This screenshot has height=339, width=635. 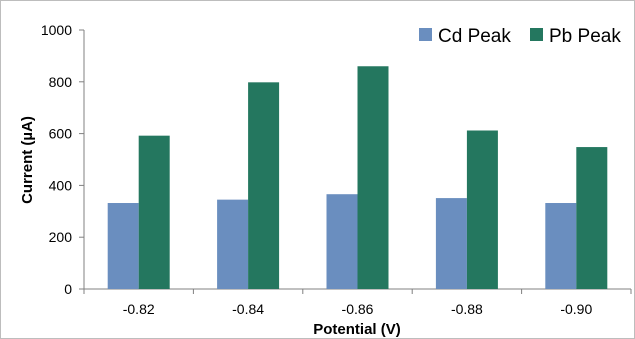 I want to click on y-tick-label: 200, so click(x=61, y=237).